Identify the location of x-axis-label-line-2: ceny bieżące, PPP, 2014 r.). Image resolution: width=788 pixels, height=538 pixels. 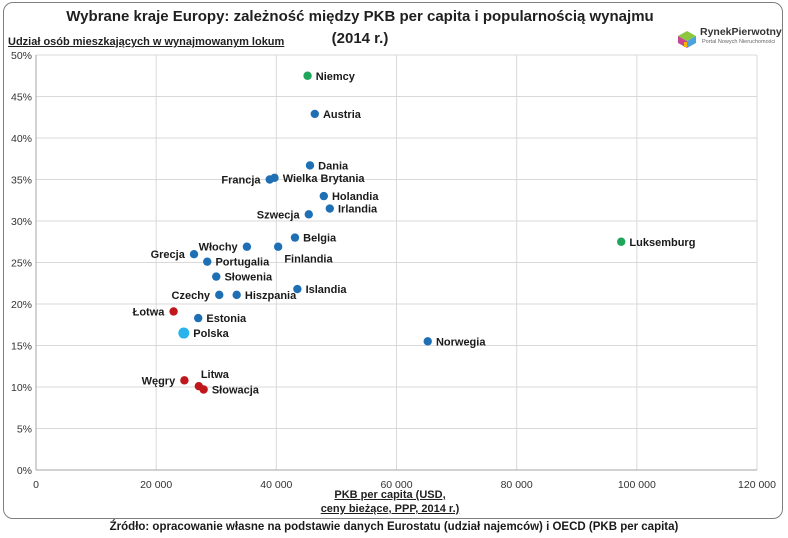
(390, 509).